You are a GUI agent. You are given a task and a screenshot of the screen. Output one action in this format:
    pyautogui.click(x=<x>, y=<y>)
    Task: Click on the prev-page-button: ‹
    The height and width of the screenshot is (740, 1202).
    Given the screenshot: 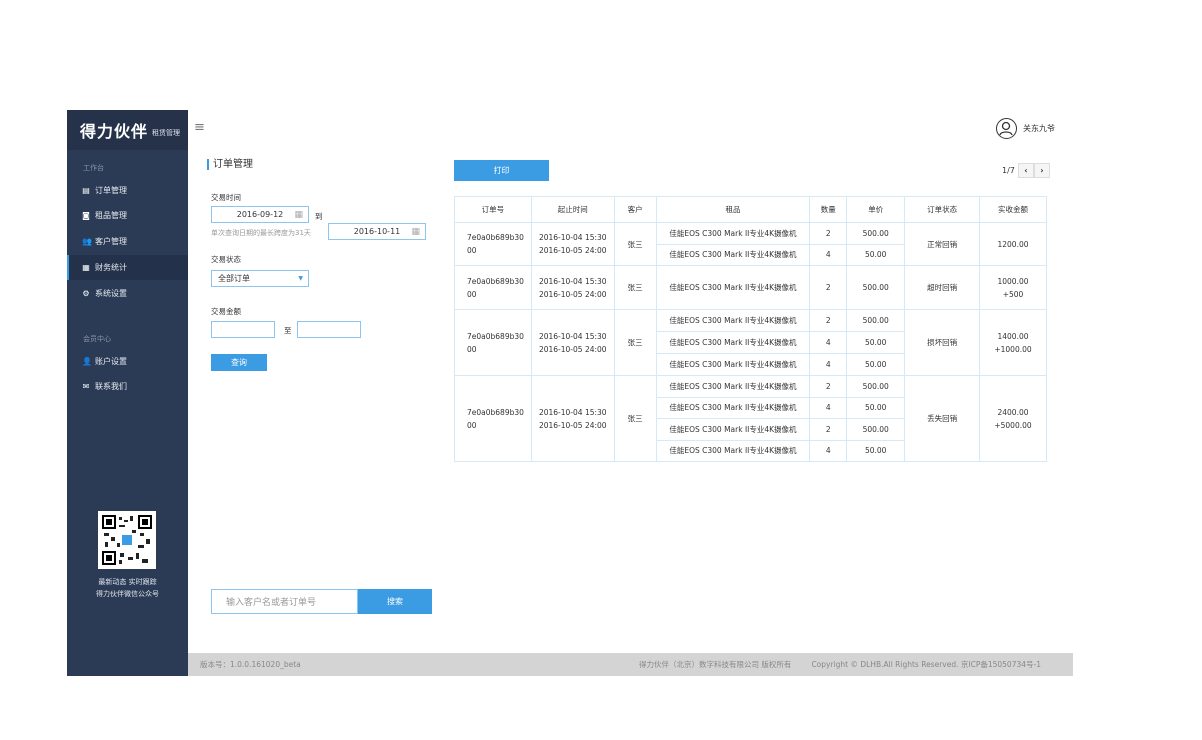 What is the action you would take?
    pyautogui.click(x=1025, y=170)
    